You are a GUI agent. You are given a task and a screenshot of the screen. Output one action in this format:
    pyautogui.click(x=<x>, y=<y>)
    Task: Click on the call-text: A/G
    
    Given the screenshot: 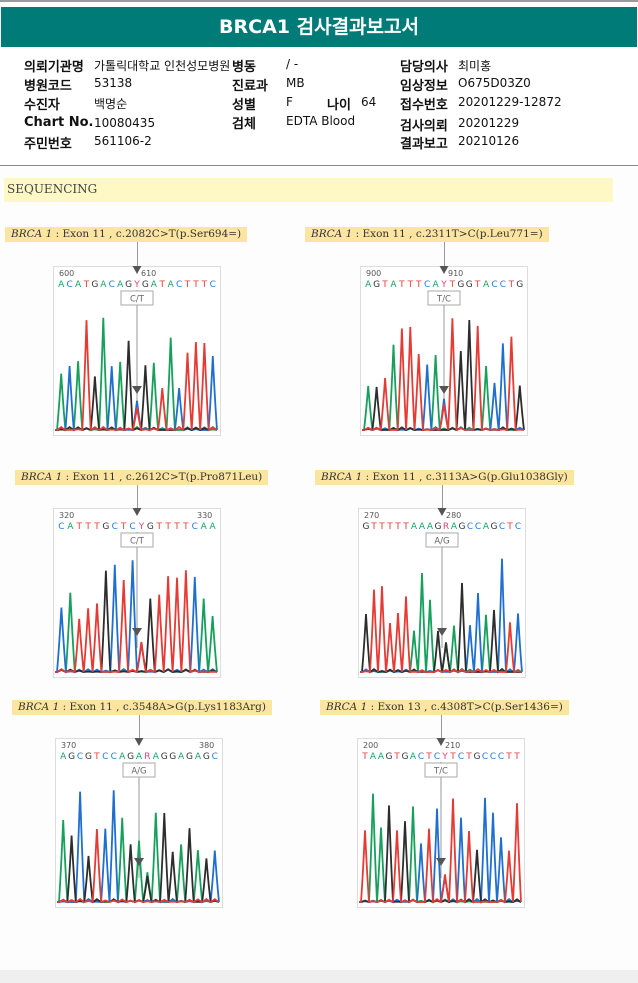 What is the action you would take?
    pyautogui.click(x=441, y=542)
    